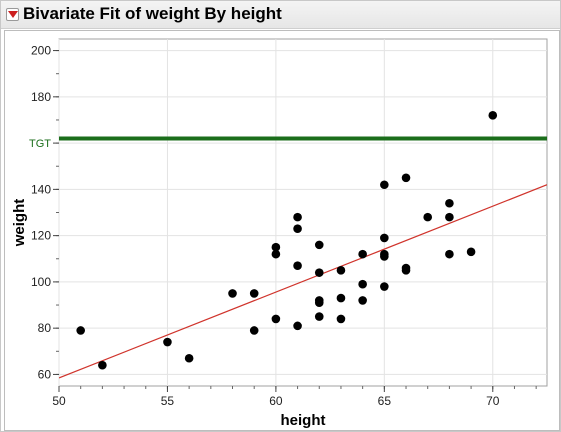 The width and height of the screenshot is (561, 432). Describe the element at coordinates (45, 374) in the screenshot. I see `y-tick-label: 60` at that location.